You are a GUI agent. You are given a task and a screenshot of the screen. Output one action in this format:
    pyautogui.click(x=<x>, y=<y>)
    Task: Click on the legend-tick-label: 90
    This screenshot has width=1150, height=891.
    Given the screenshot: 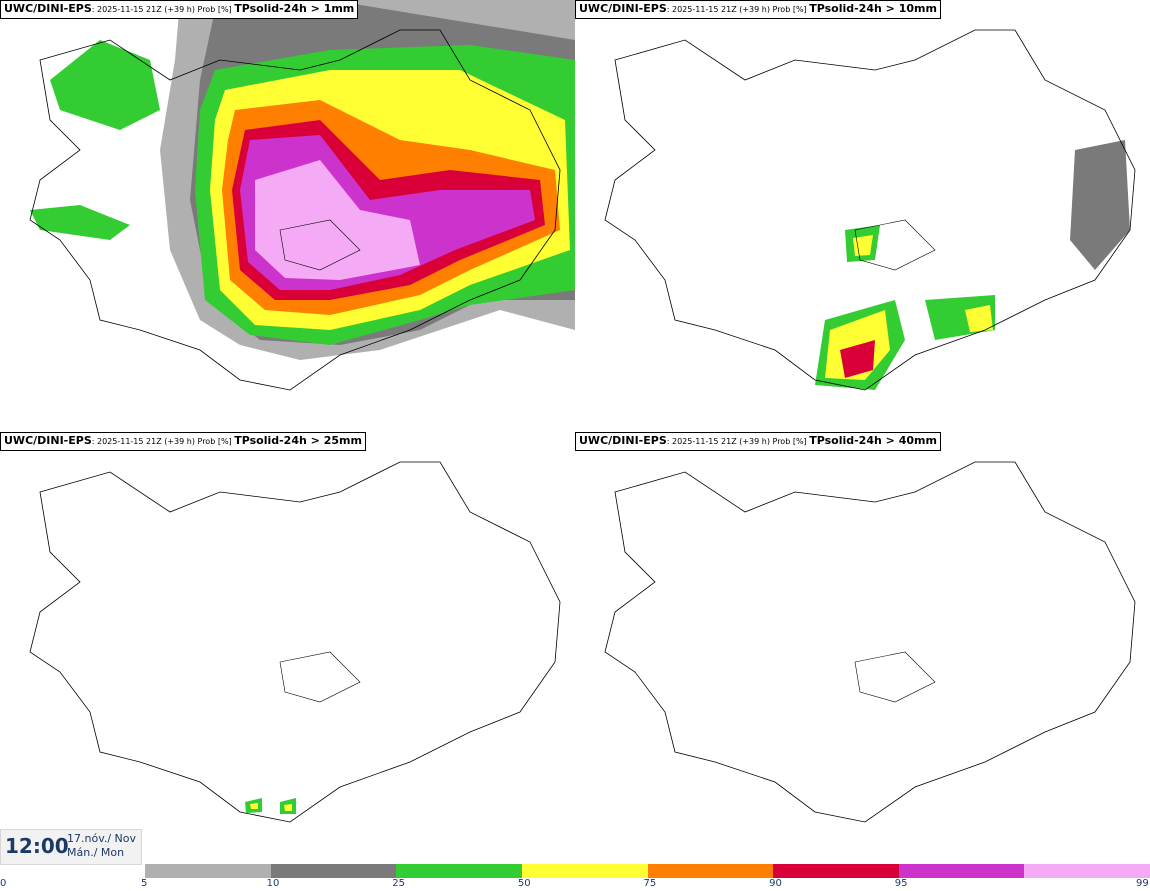 What is the action you would take?
    pyautogui.click(x=775, y=883)
    